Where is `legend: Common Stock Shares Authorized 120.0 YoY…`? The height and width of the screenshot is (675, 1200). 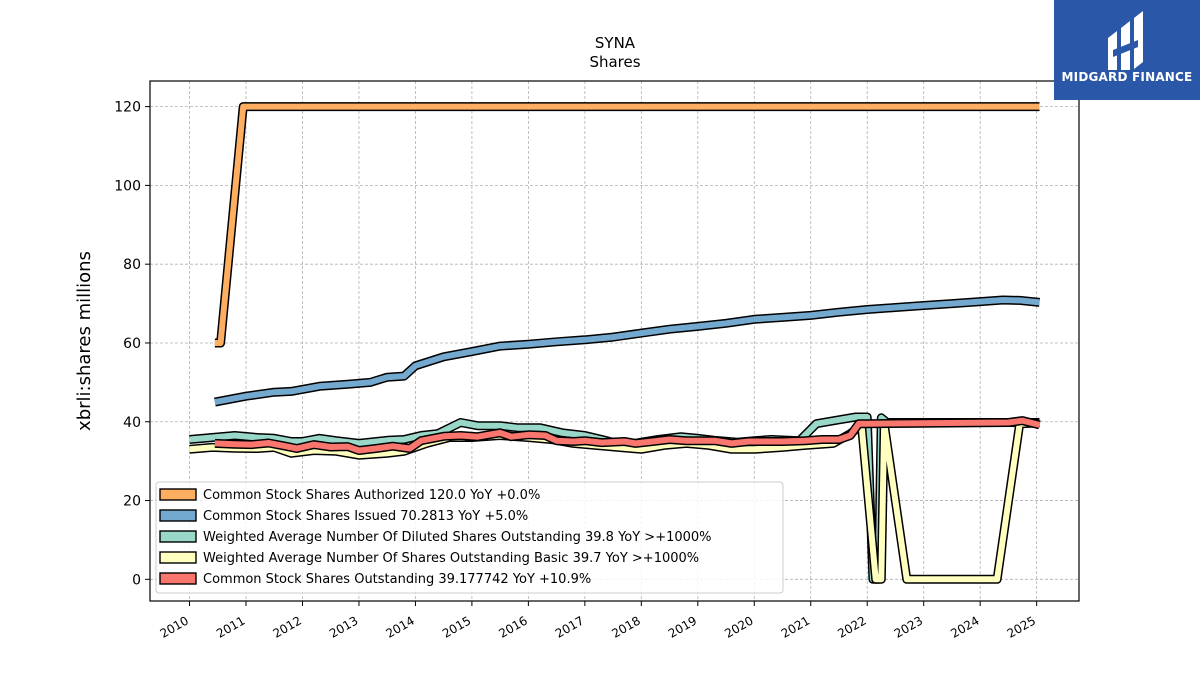
legend: Common Stock Shares Authorized 120.0 YoY… is located at coordinates (469, 537).